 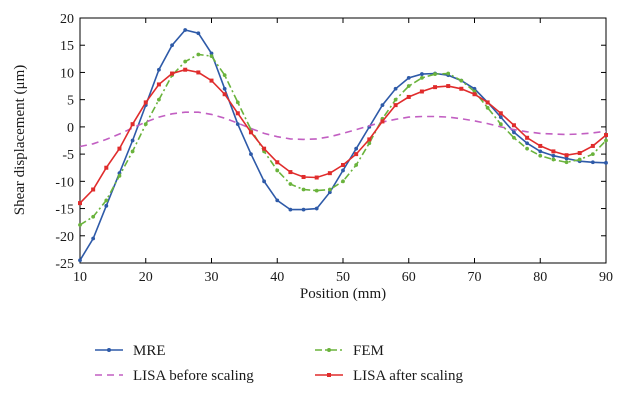 What do you see at coordinates (64, 237) in the screenshot?
I see `y-tick-label: -20` at bounding box center [64, 237].